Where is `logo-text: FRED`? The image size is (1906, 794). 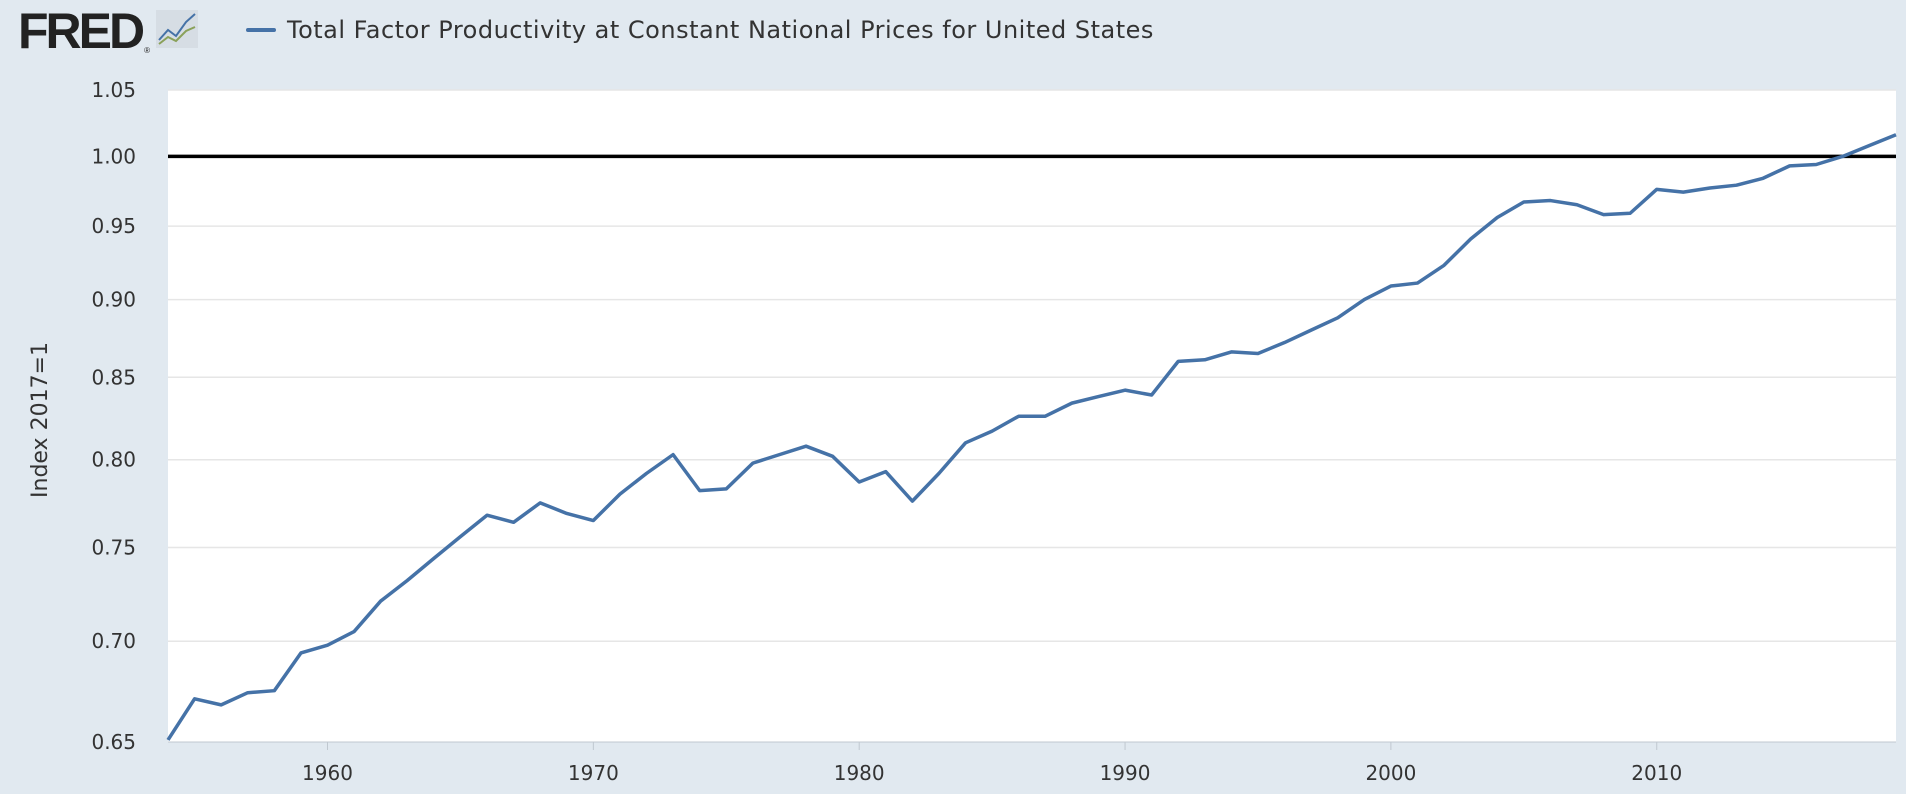
logo-text: FRED is located at coordinates (81, 31).